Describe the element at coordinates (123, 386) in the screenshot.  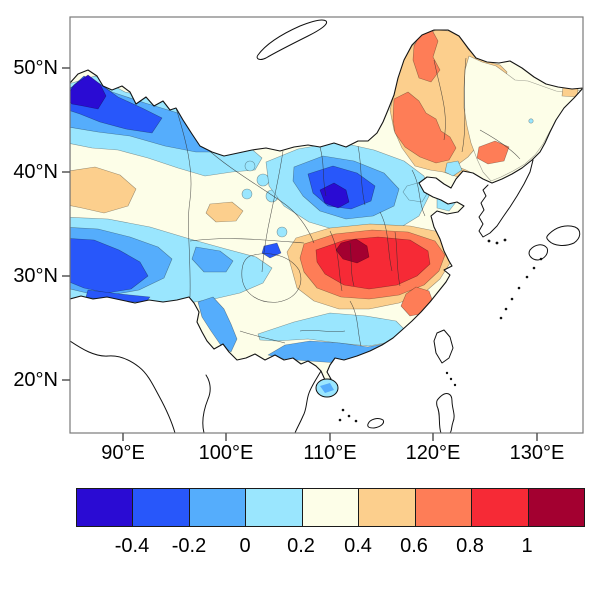
I see `india-myanmar-coast` at that location.